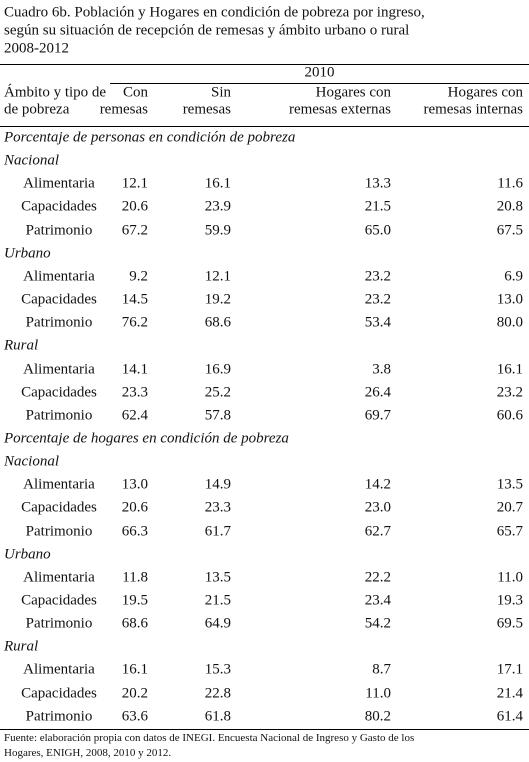 The image size is (529, 762). I want to click on group-title: Rural, so click(21, 345).